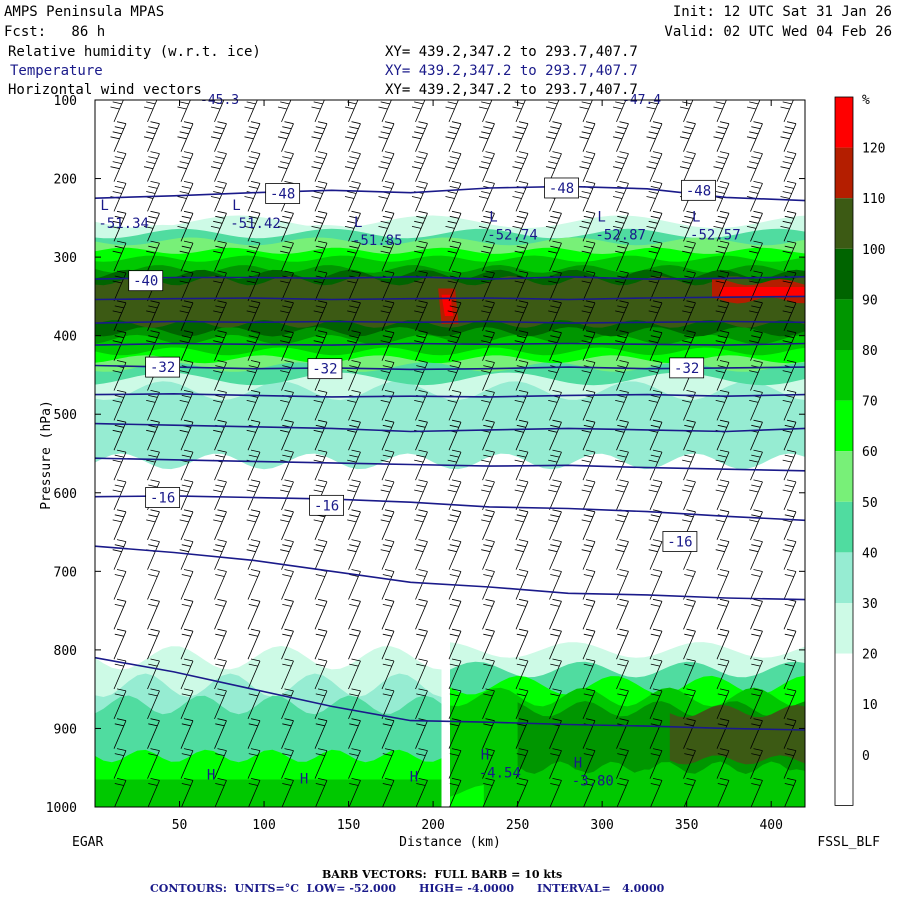 Image resolution: width=900 pixels, height=900 pixels. Describe the element at coordinates (414, 778) in the screenshot. I see `extremum-marker: H` at that location.